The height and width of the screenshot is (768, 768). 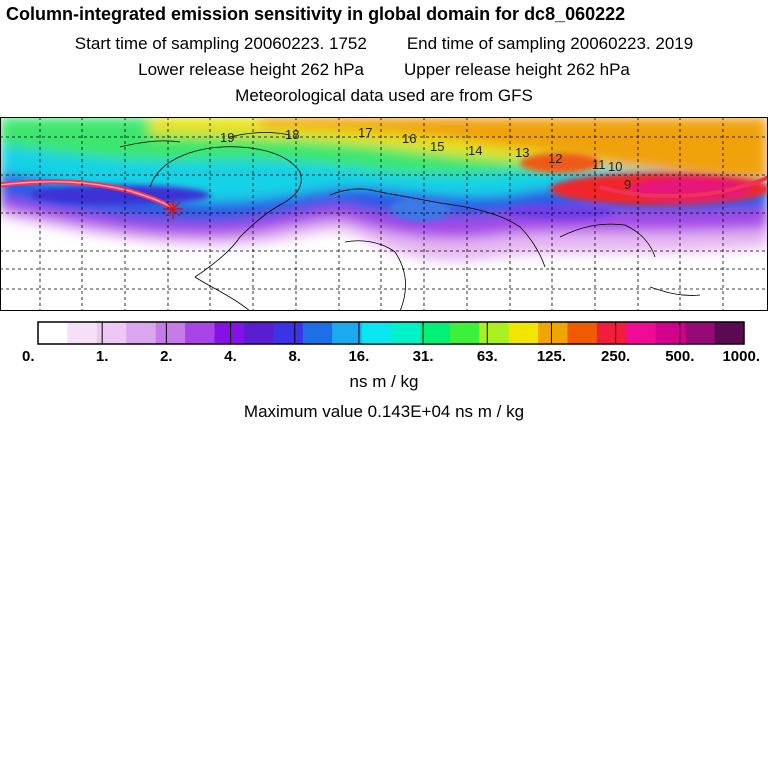 What do you see at coordinates (679, 356) in the screenshot?
I see `legend-tick-label: 500.` at bounding box center [679, 356].